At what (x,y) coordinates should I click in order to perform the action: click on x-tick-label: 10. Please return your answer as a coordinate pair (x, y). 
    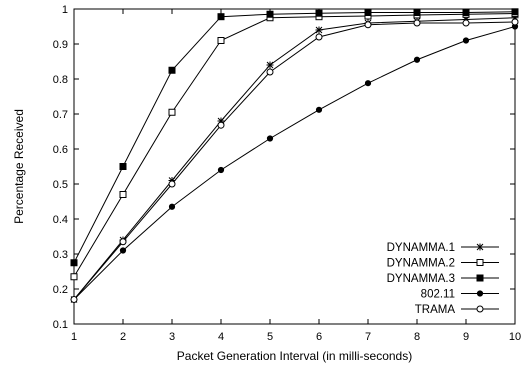
    Looking at the image, I should click on (515, 337).